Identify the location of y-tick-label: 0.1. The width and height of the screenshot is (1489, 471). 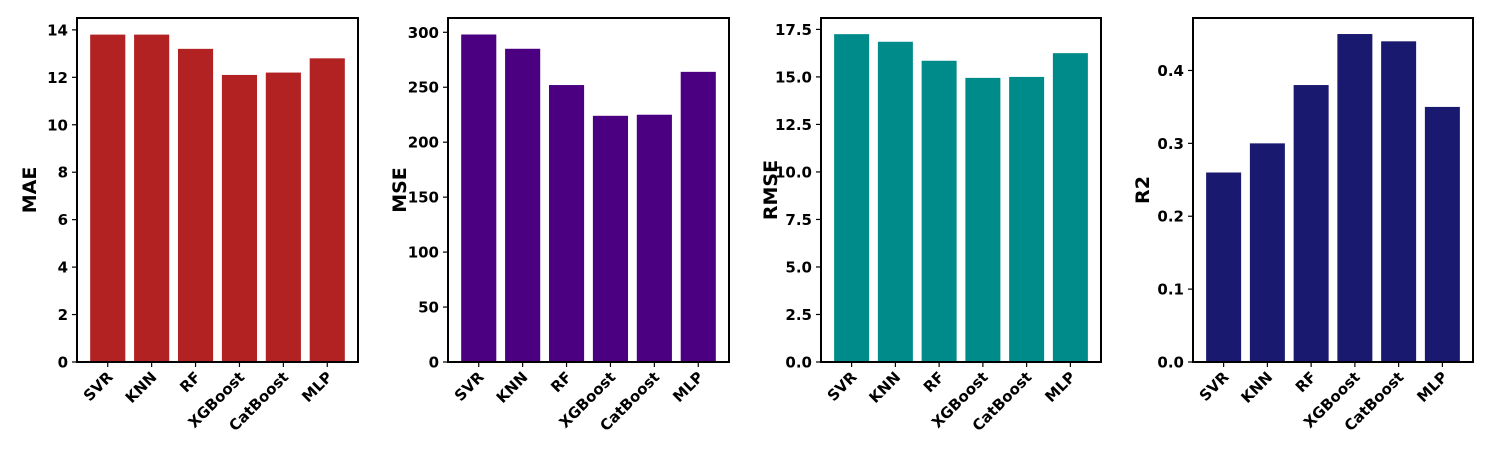
(1170, 290).